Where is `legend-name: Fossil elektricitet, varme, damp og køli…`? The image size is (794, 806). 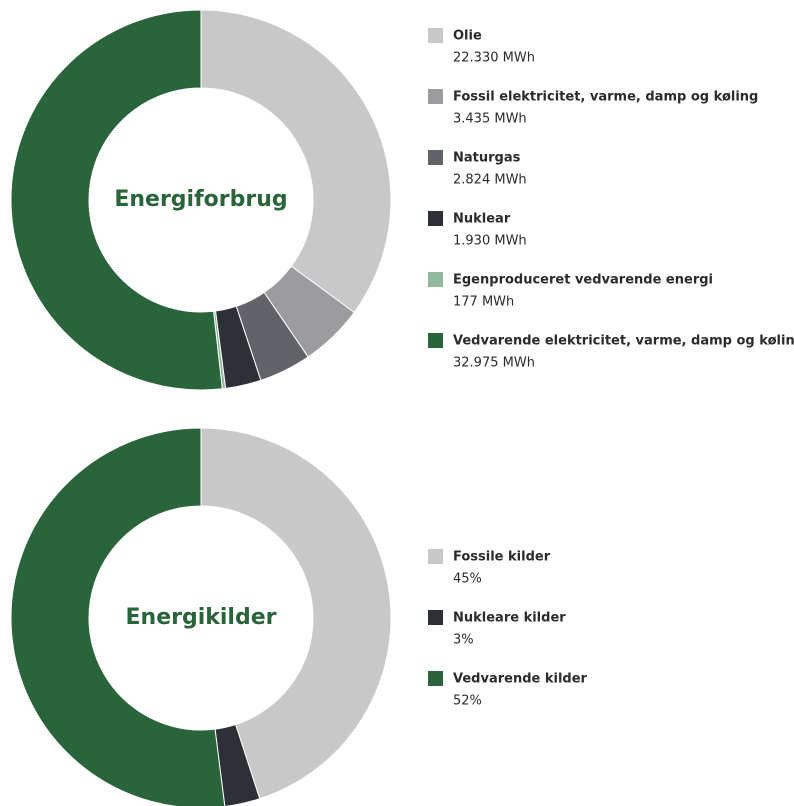
legend-name: Fossil elektricitet, varme, damp og køli… is located at coordinates (605, 97).